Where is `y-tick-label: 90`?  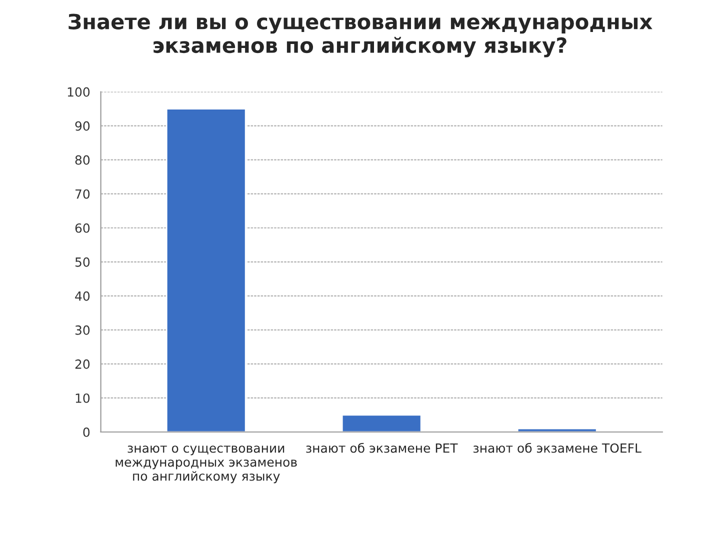
y-tick-label: 90 is located at coordinates (82, 126).